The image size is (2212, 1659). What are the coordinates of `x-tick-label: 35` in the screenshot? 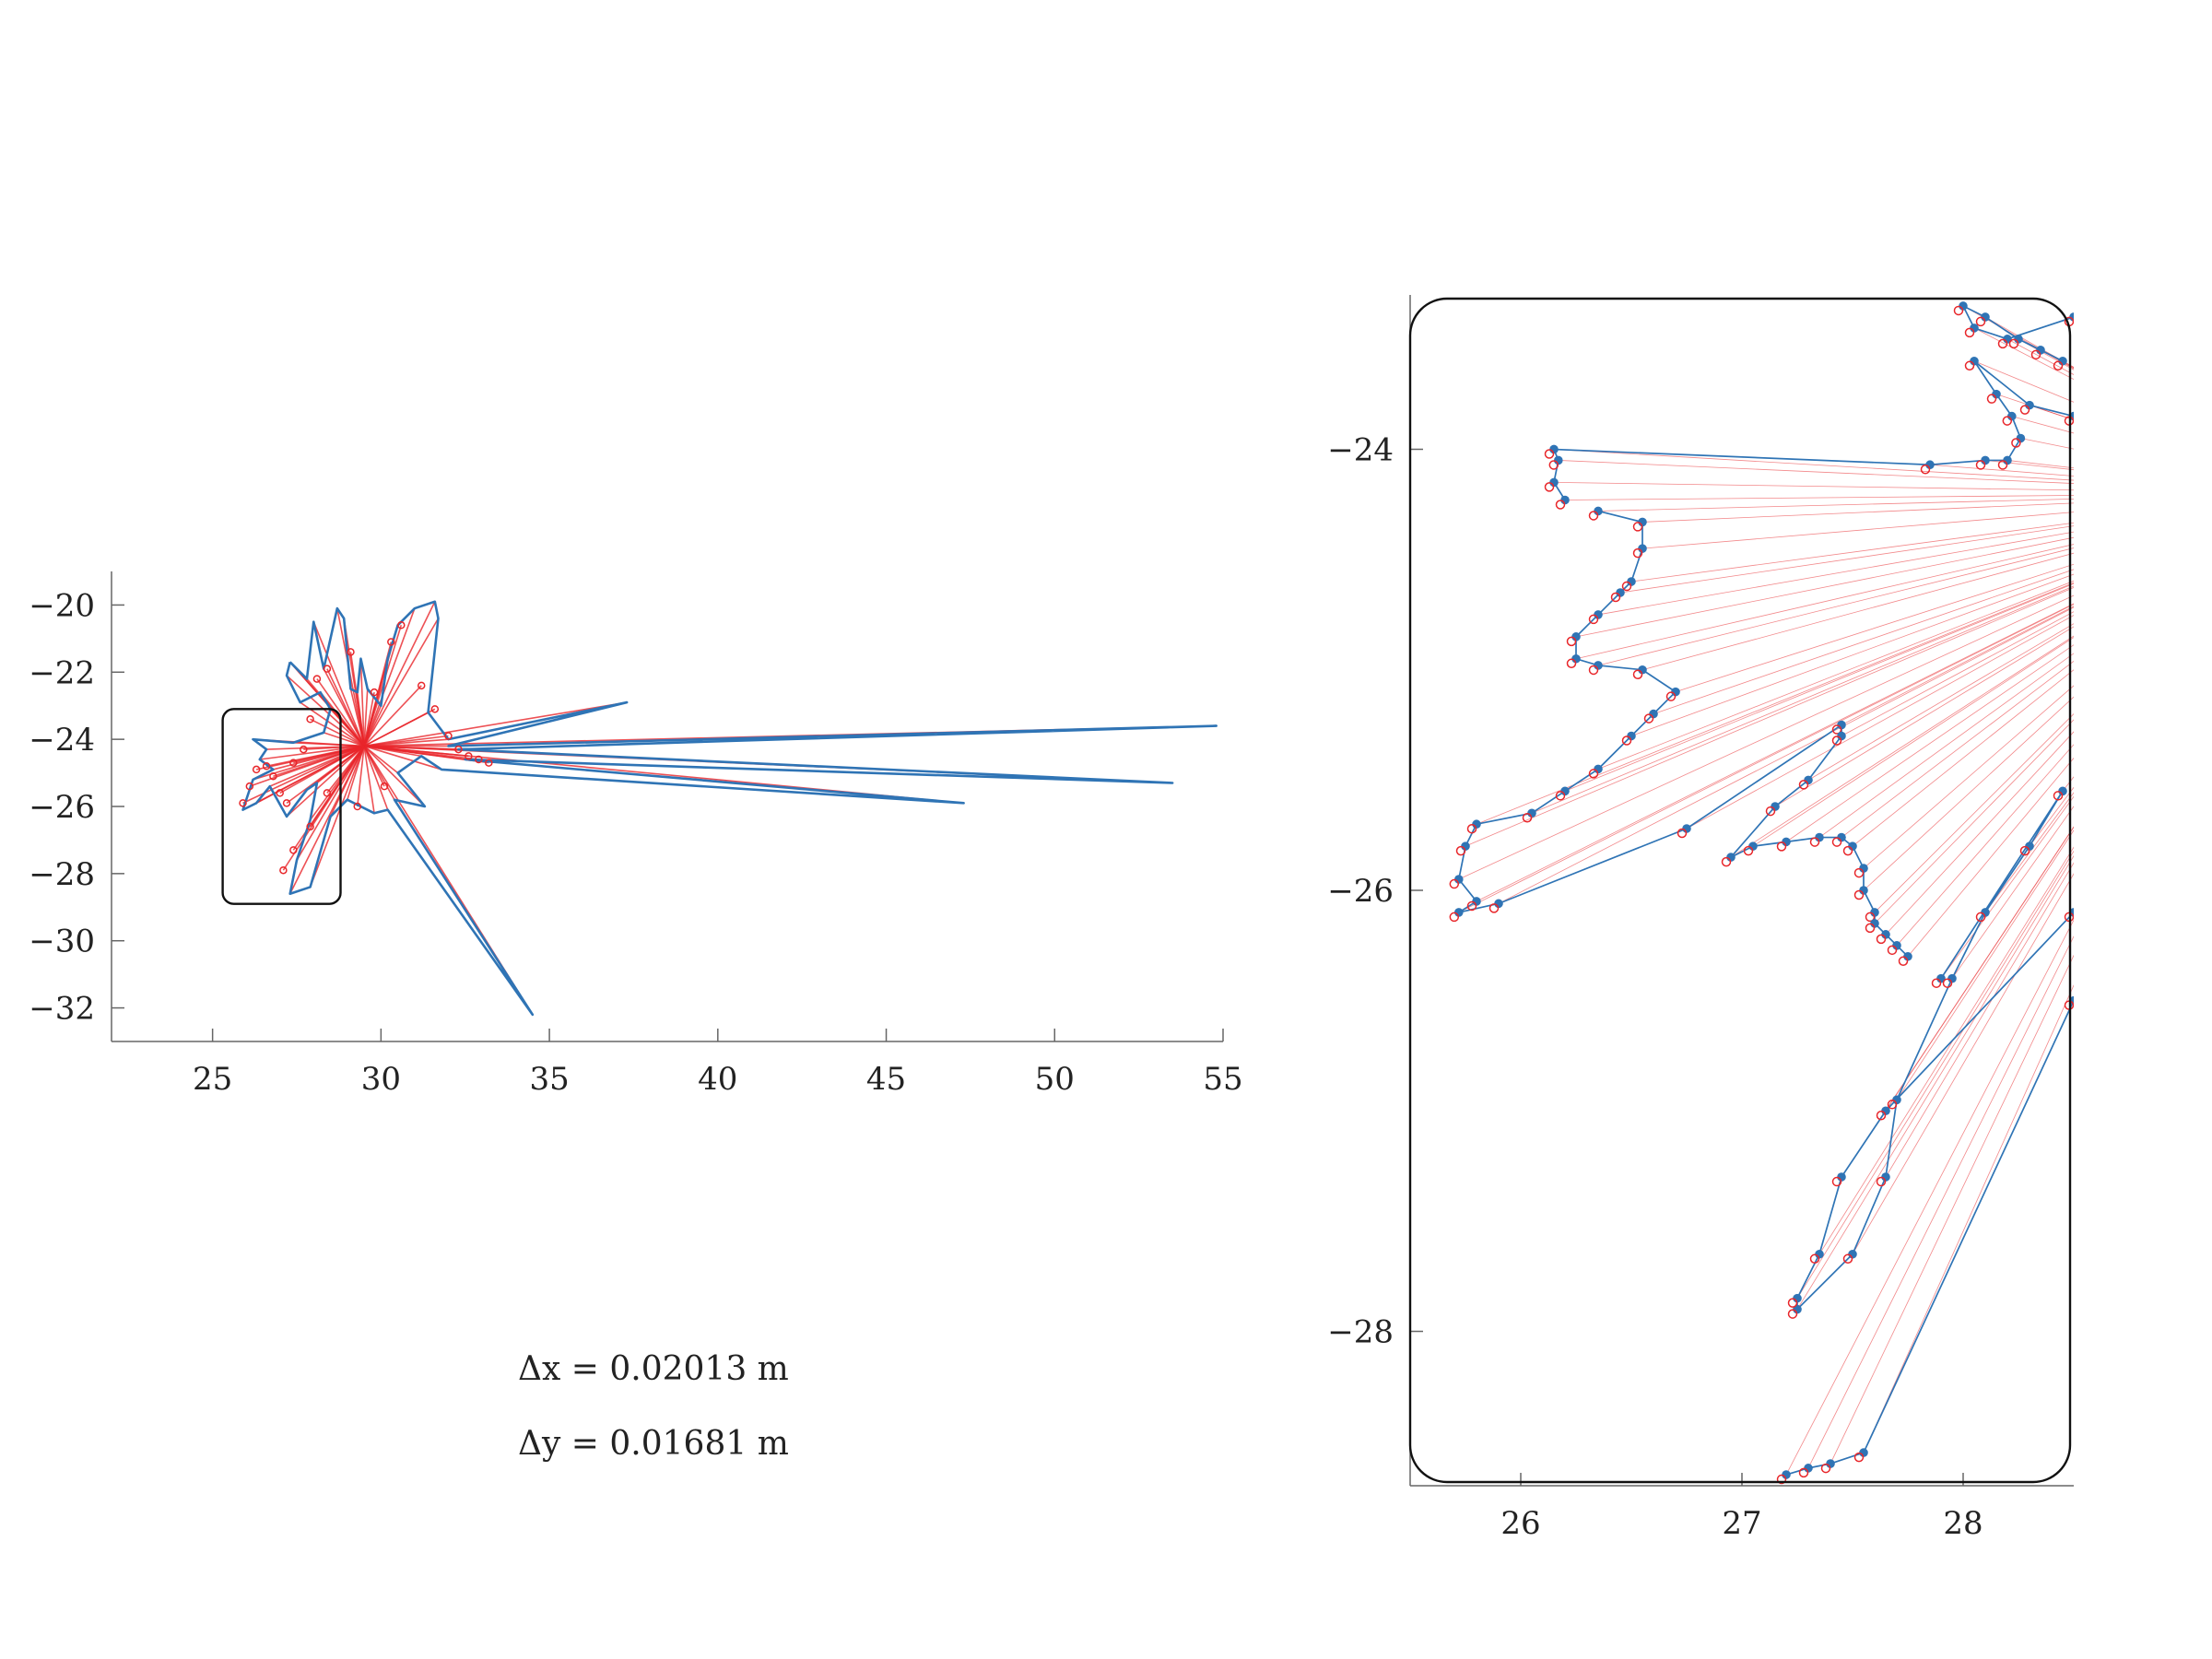 It's located at (549, 1079).